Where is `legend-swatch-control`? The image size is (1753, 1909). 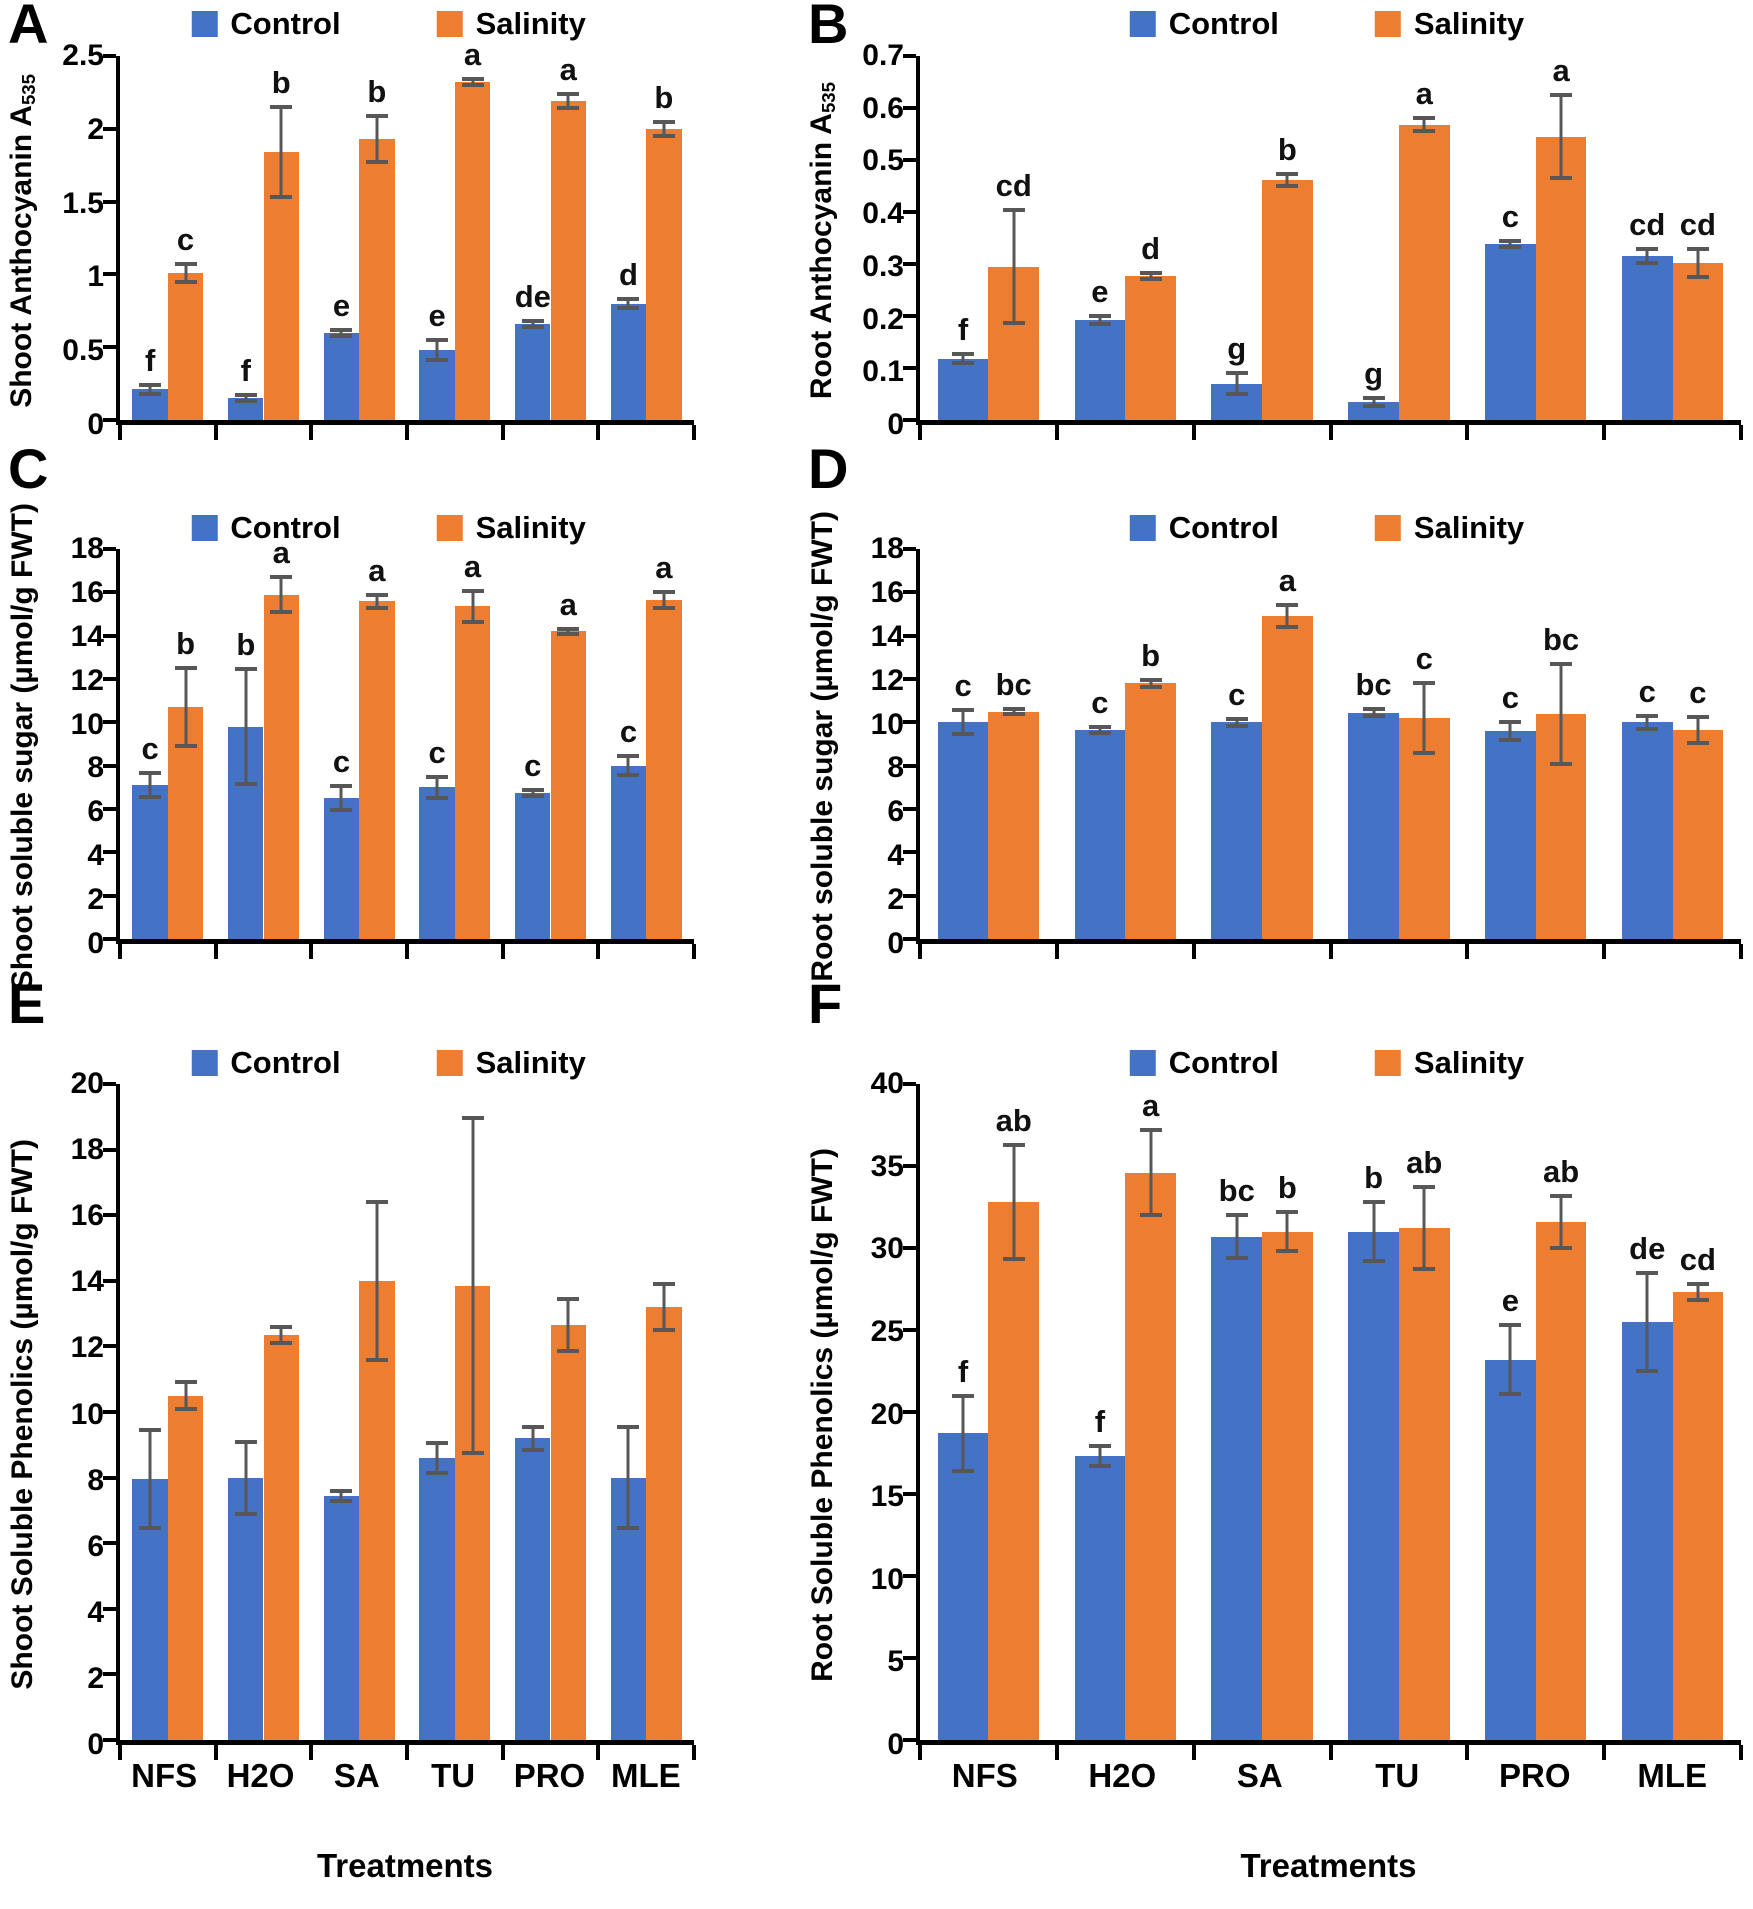
legend-swatch-control is located at coordinates (204, 23).